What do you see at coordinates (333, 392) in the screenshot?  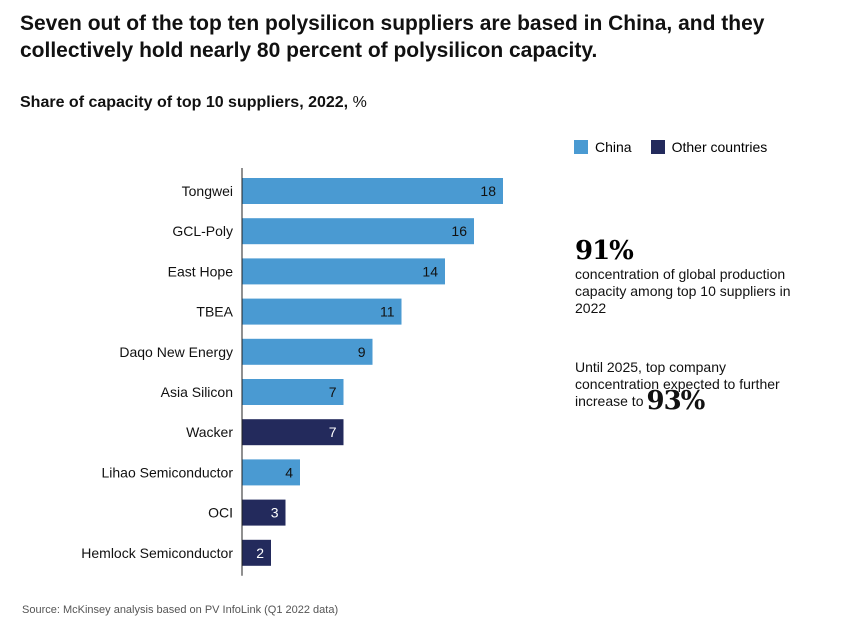 I see `value-label-asia-silicon: 7` at bounding box center [333, 392].